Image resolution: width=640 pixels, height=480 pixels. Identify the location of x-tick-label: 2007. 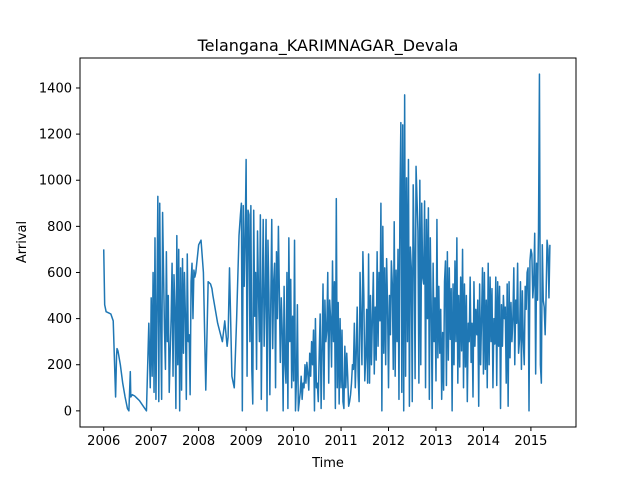
(151, 441).